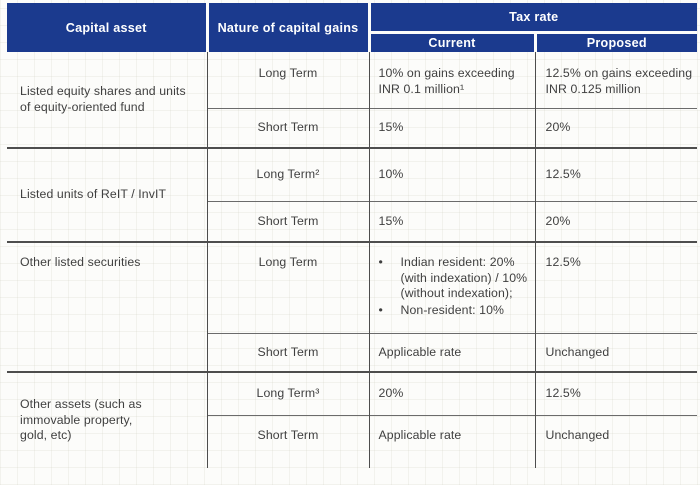 The image size is (700, 485). What do you see at coordinates (287, 174) in the screenshot?
I see `nature-cell: Long Term²` at bounding box center [287, 174].